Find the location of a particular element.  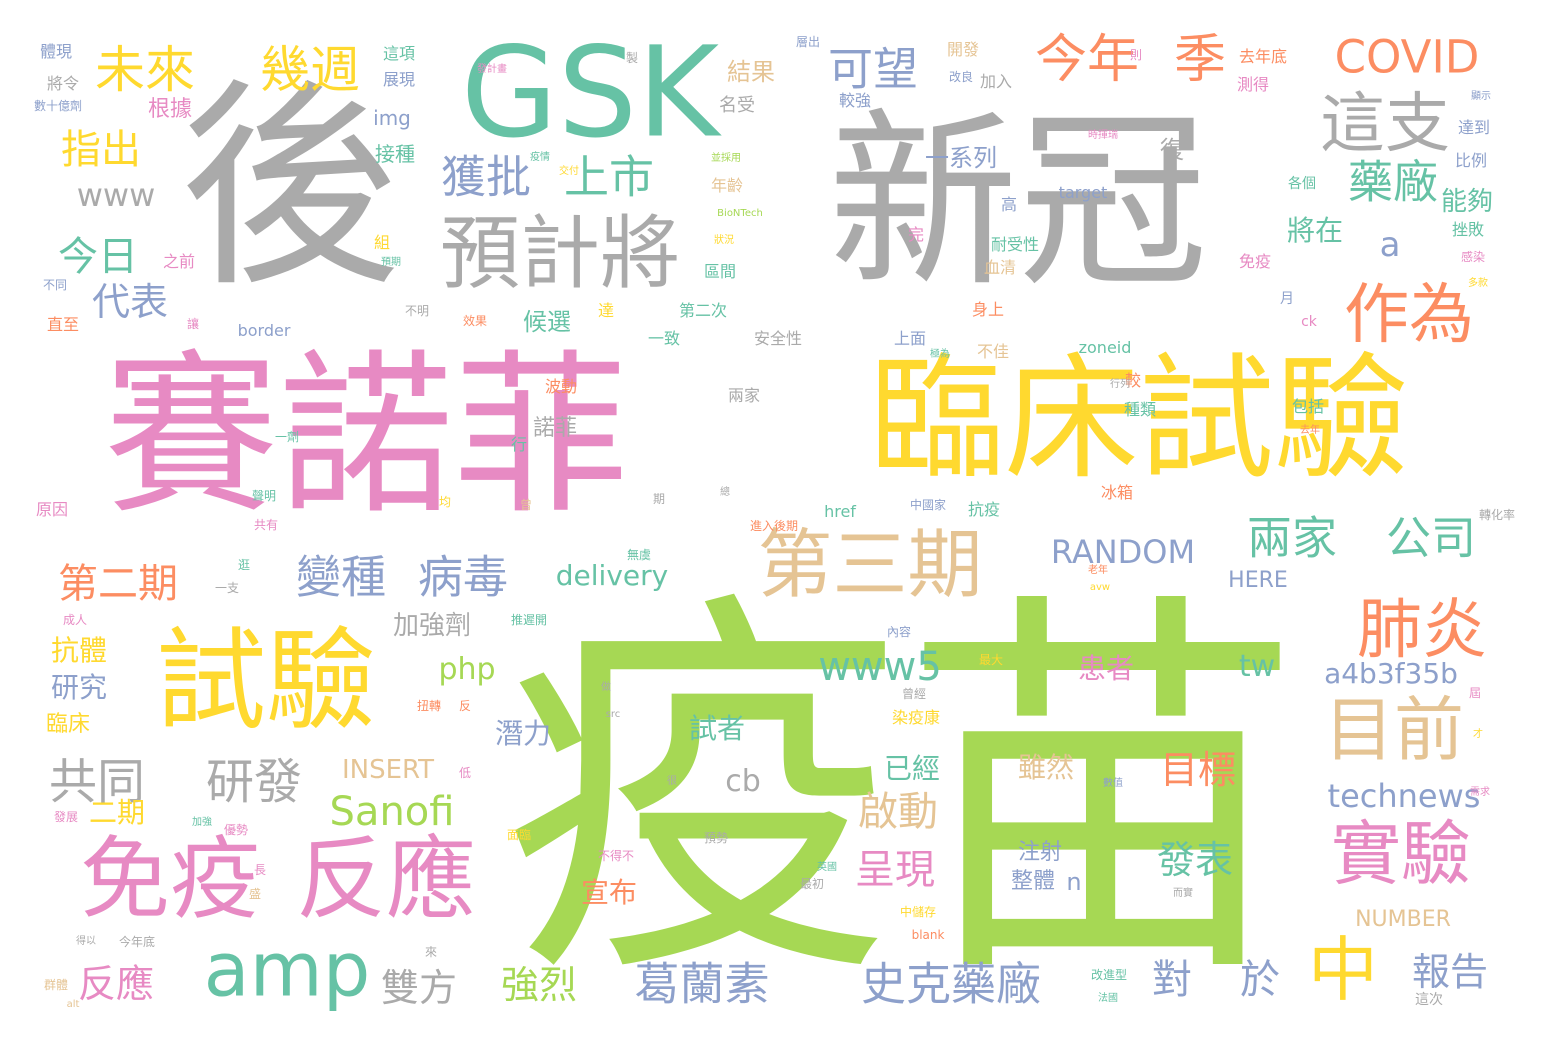

cloud-word: alt is located at coordinates (73, 1004).